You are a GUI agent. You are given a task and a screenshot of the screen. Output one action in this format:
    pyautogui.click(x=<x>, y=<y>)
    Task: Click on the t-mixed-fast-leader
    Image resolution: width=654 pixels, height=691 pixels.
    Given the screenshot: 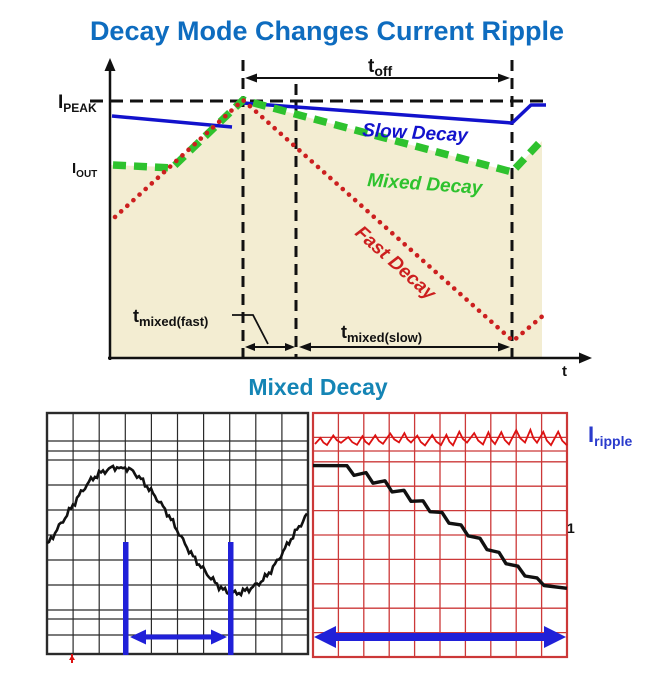 What is the action you would take?
    pyautogui.click(x=250, y=329)
    